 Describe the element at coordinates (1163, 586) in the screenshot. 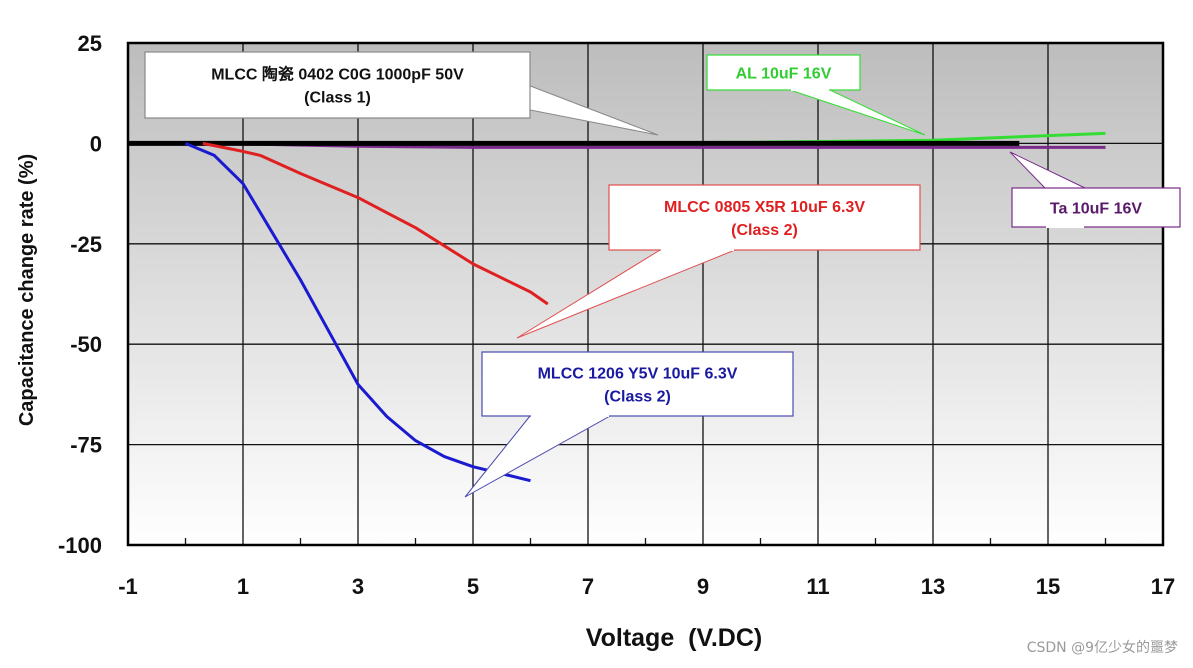

I see `x-tick-label: 17` at that location.